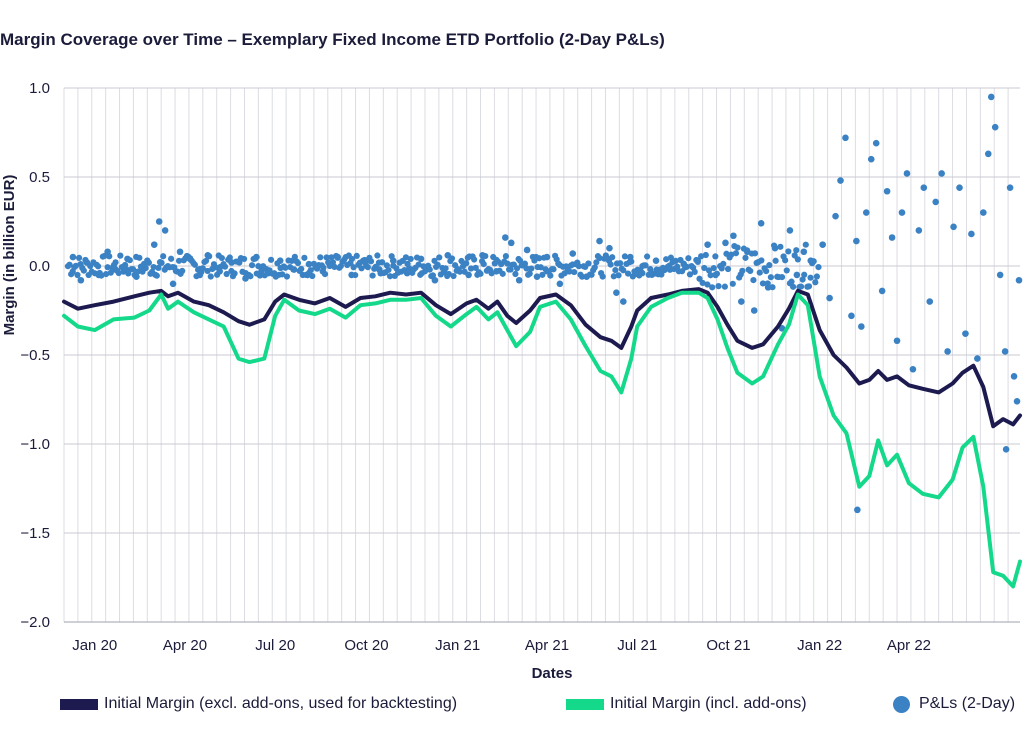  What do you see at coordinates (909, 645) in the screenshot?
I see `x-tick-label: Apr 22` at bounding box center [909, 645].